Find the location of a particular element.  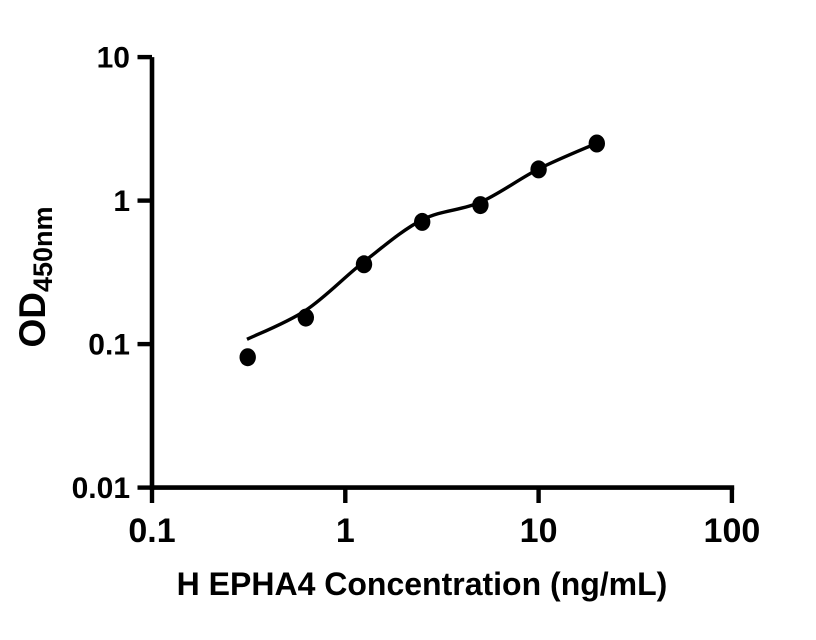

y-tick-label-10: 10 is located at coordinates (113, 58).